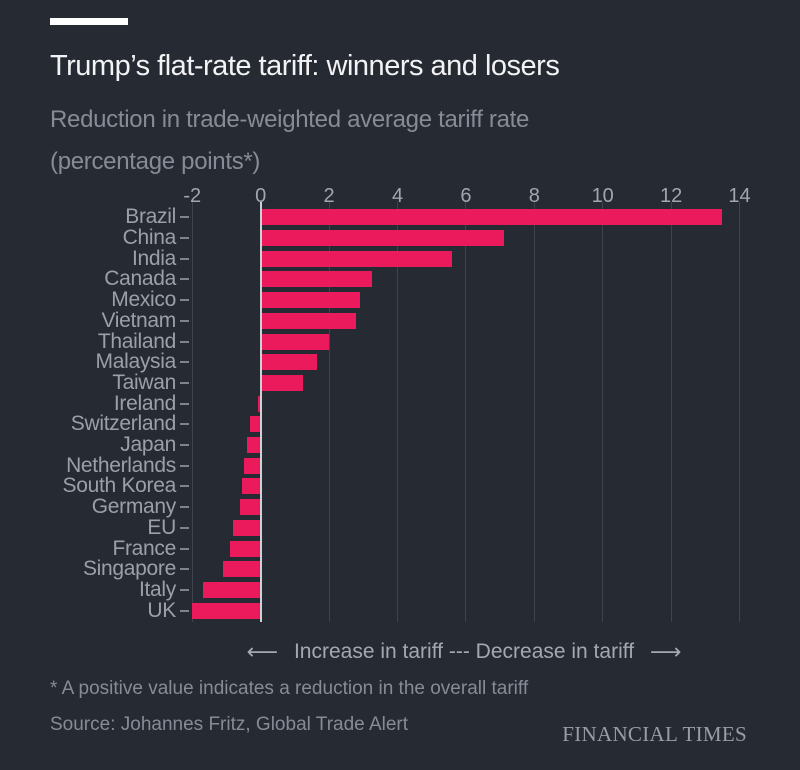  What do you see at coordinates (259, 403) in the screenshot?
I see `bar-ireland` at bounding box center [259, 403].